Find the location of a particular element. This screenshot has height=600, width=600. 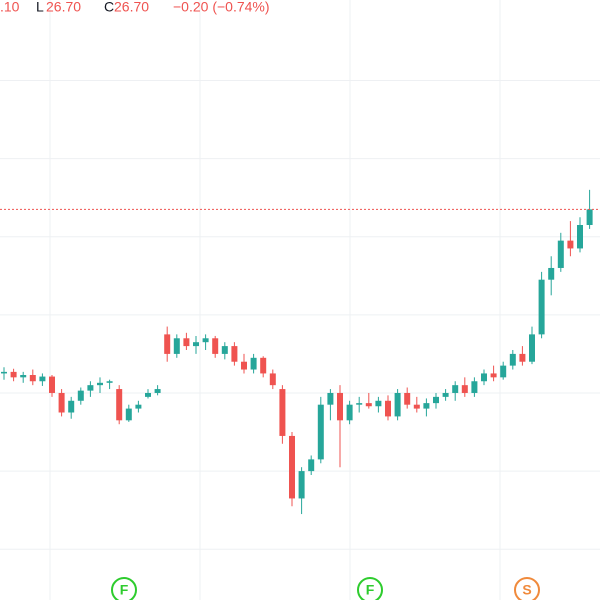

event-label: S is located at coordinates (526, 590).